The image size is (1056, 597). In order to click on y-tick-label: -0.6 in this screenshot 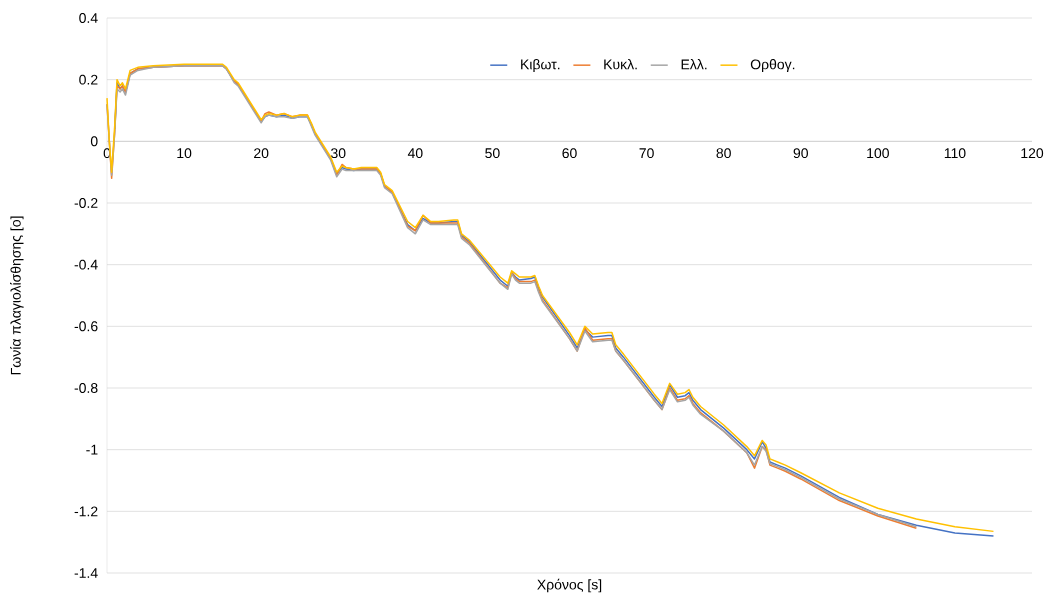, I will do `click(86, 326)`.